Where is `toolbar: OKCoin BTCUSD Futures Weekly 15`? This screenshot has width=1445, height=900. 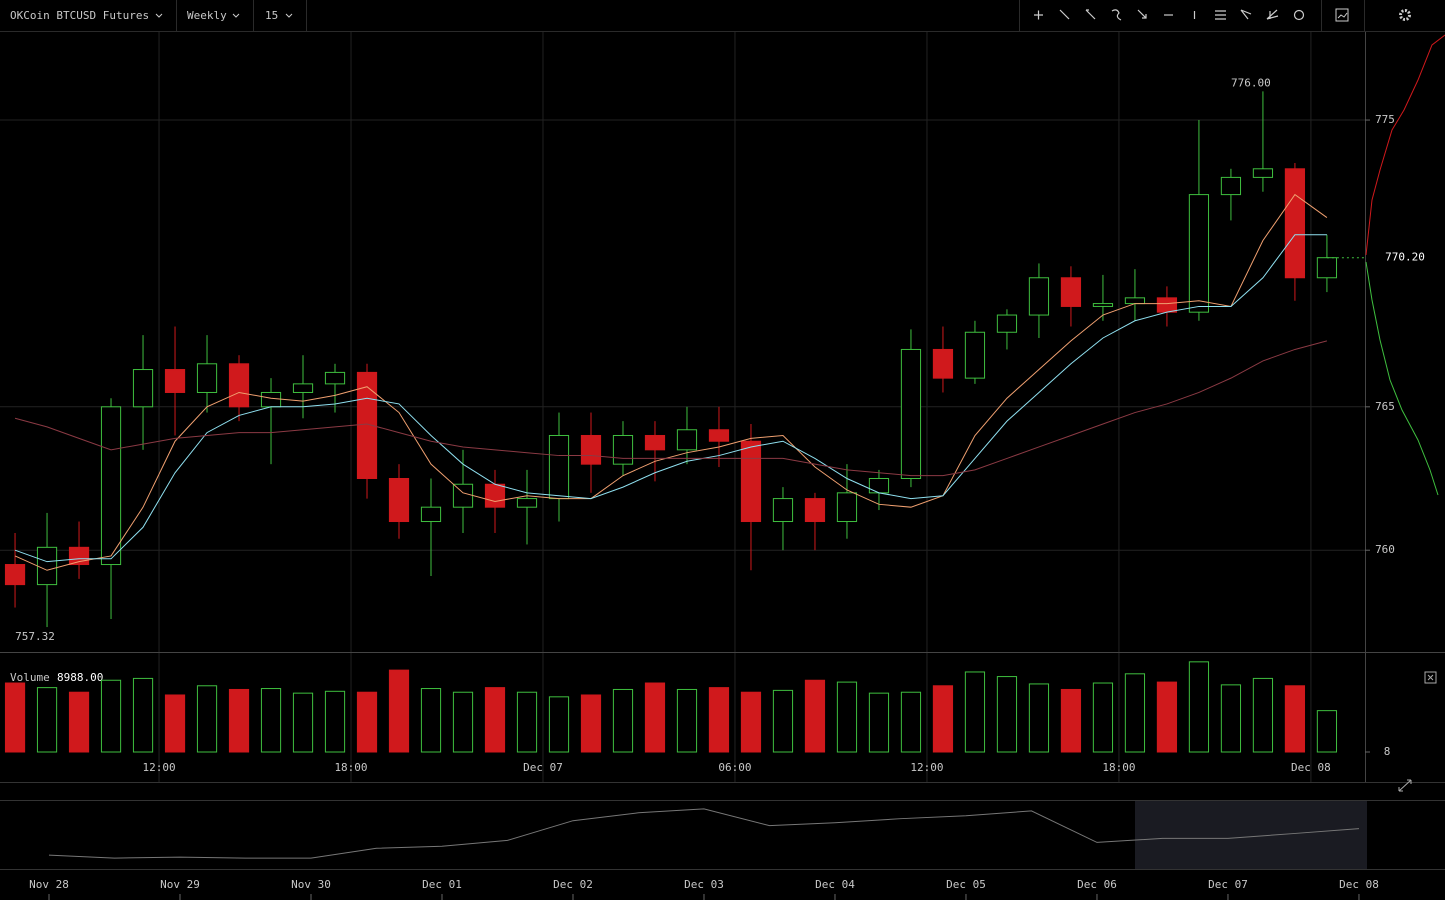 toolbar: OKCoin BTCUSD Futures Weekly 15 is located at coordinates (722, 16).